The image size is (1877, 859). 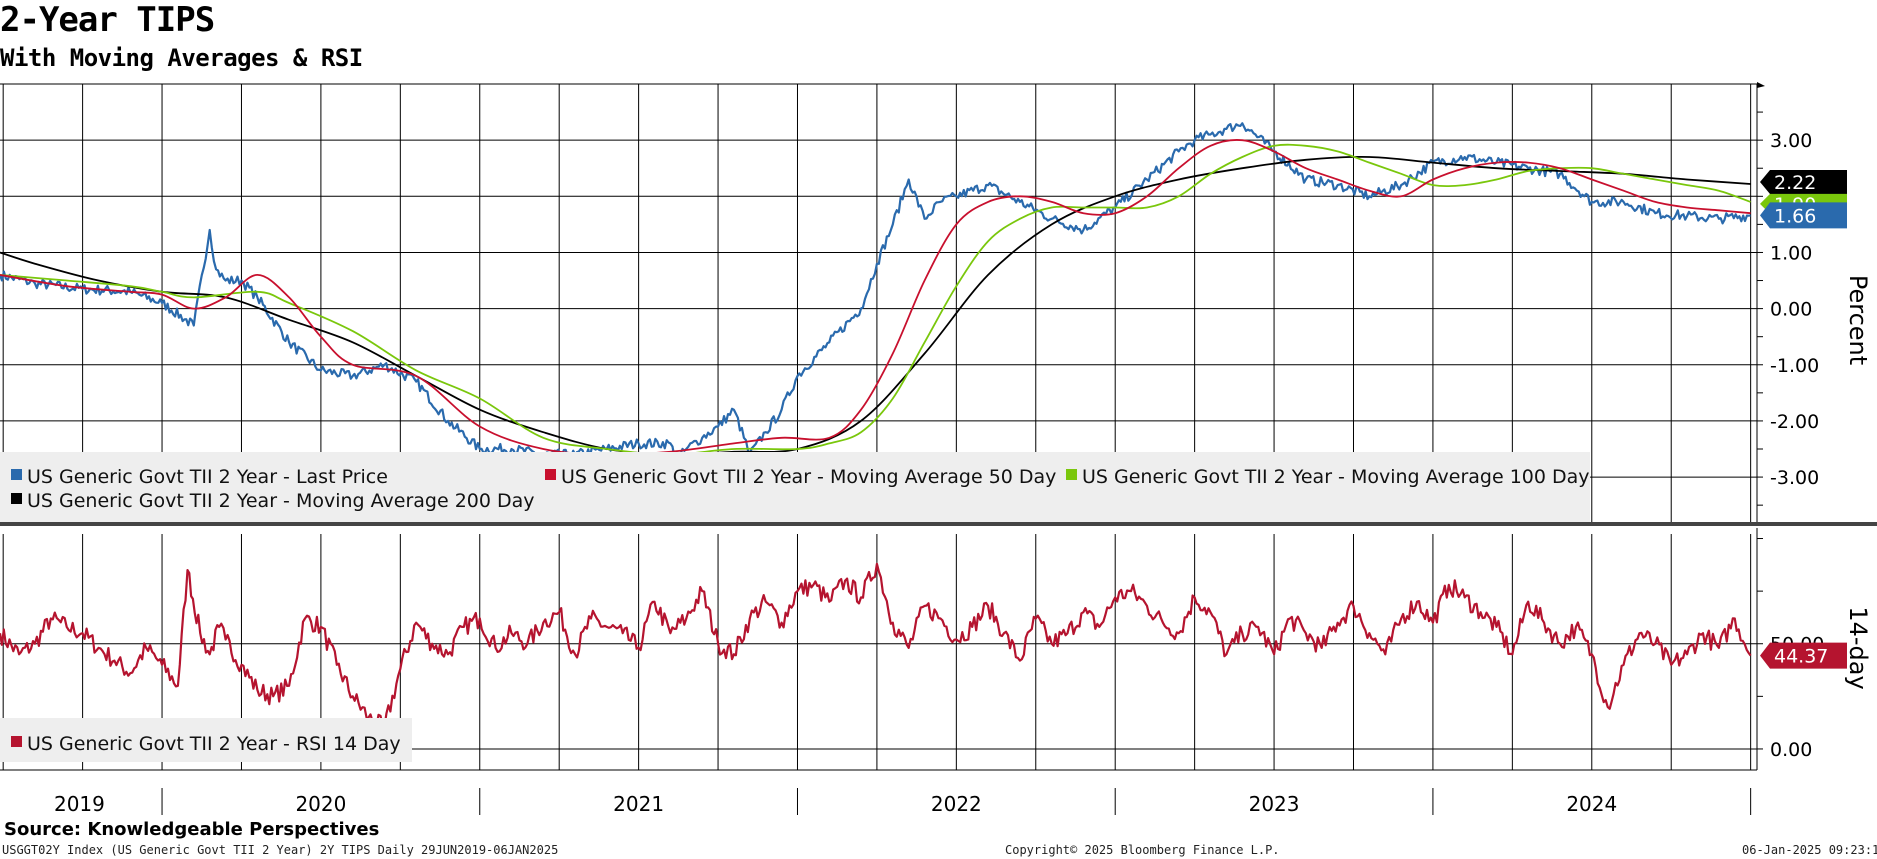 I want to click on copyright: Copyright© 2025 Bloomberg Finance L.P., so click(x=1142, y=850).